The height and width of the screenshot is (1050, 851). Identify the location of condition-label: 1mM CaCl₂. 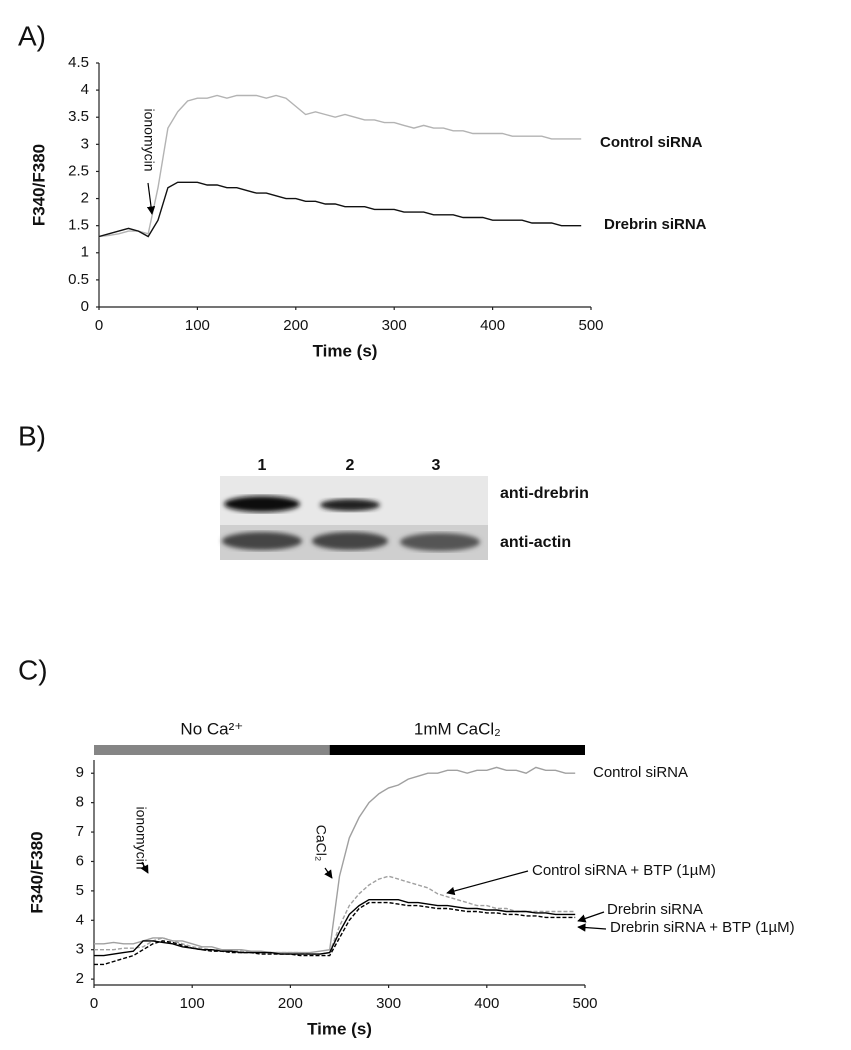
(457, 728).